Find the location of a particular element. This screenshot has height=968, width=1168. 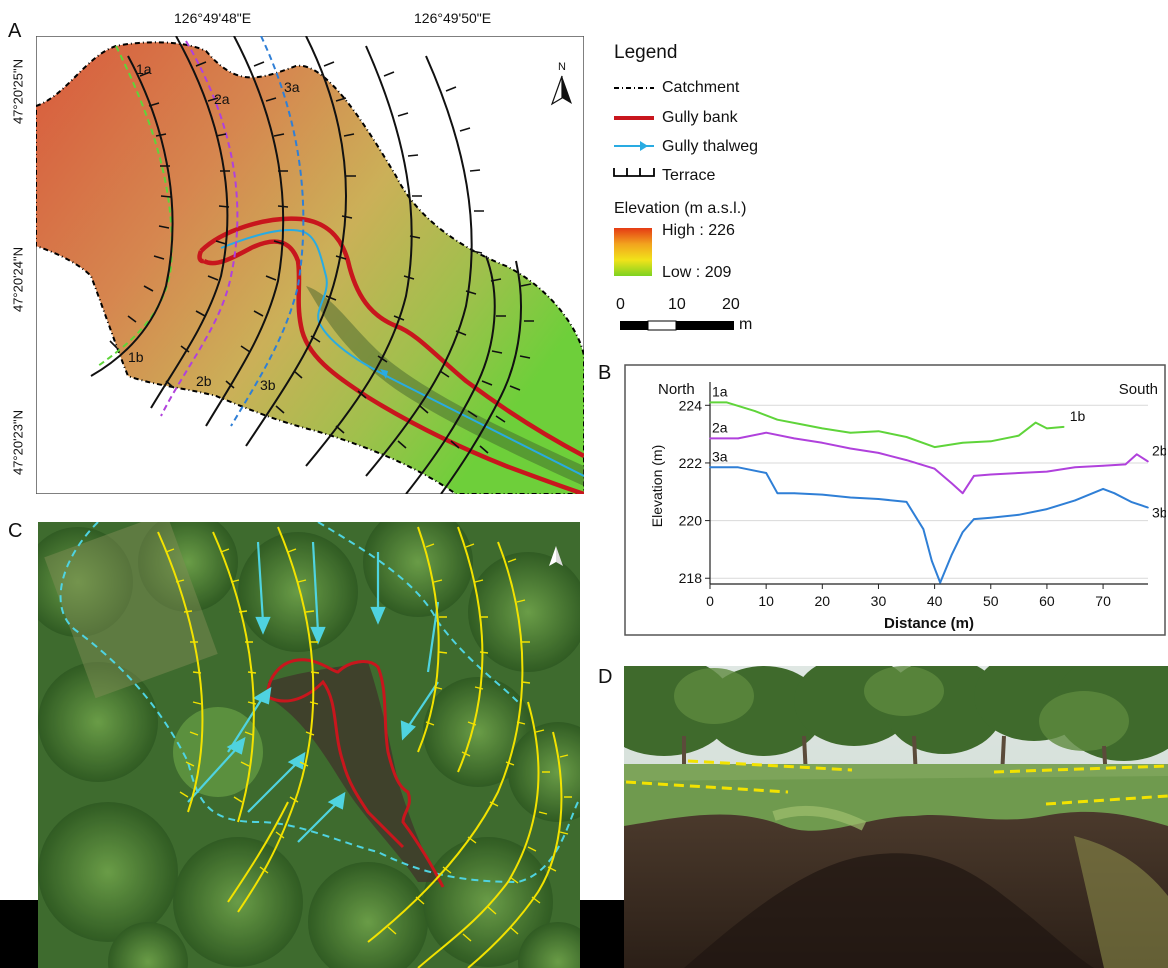

legend-symbols is located at coordinates (634, 132).